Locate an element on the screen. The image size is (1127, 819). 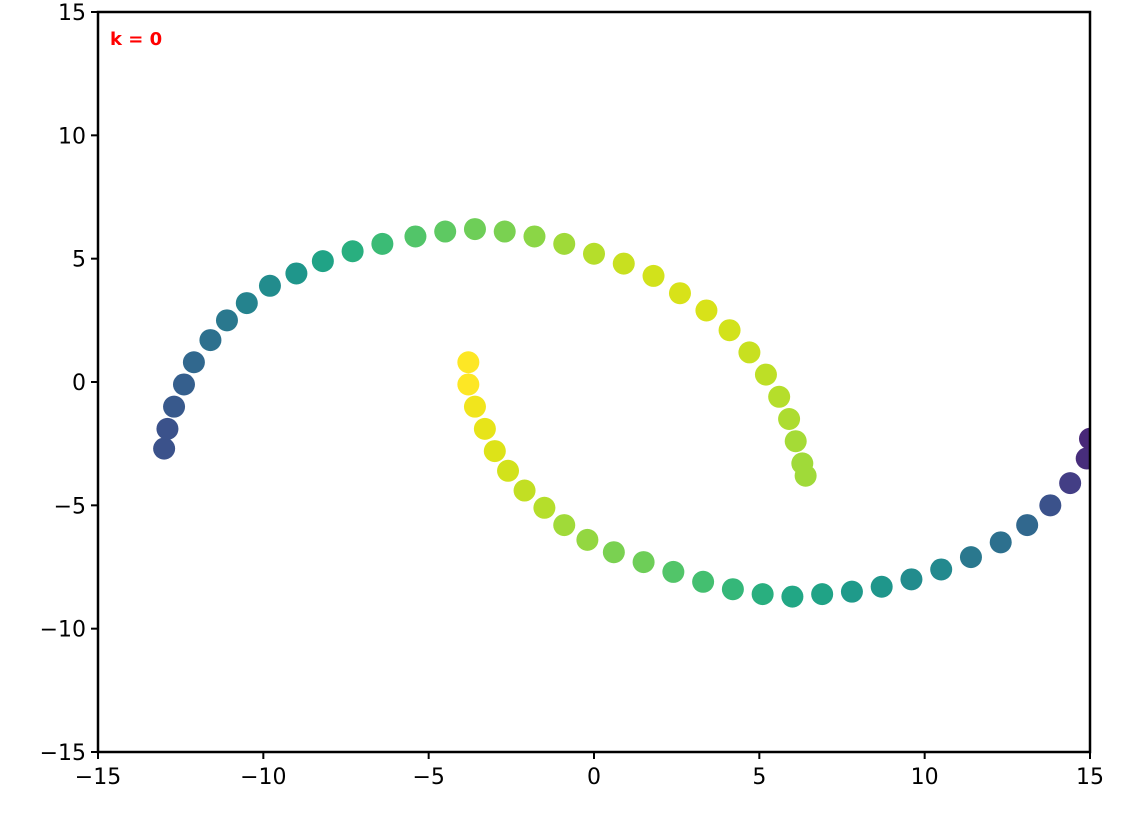
x-tick-label: 0 is located at coordinates (594, 777).